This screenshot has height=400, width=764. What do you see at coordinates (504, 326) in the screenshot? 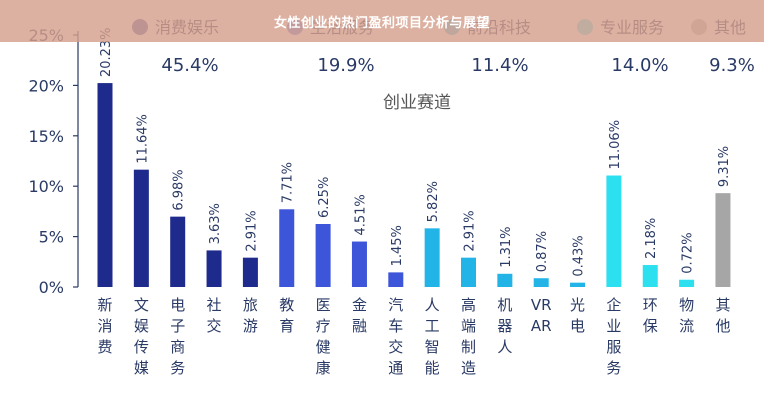
I see `category-label: 机器人` at bounding box center [504, 326].